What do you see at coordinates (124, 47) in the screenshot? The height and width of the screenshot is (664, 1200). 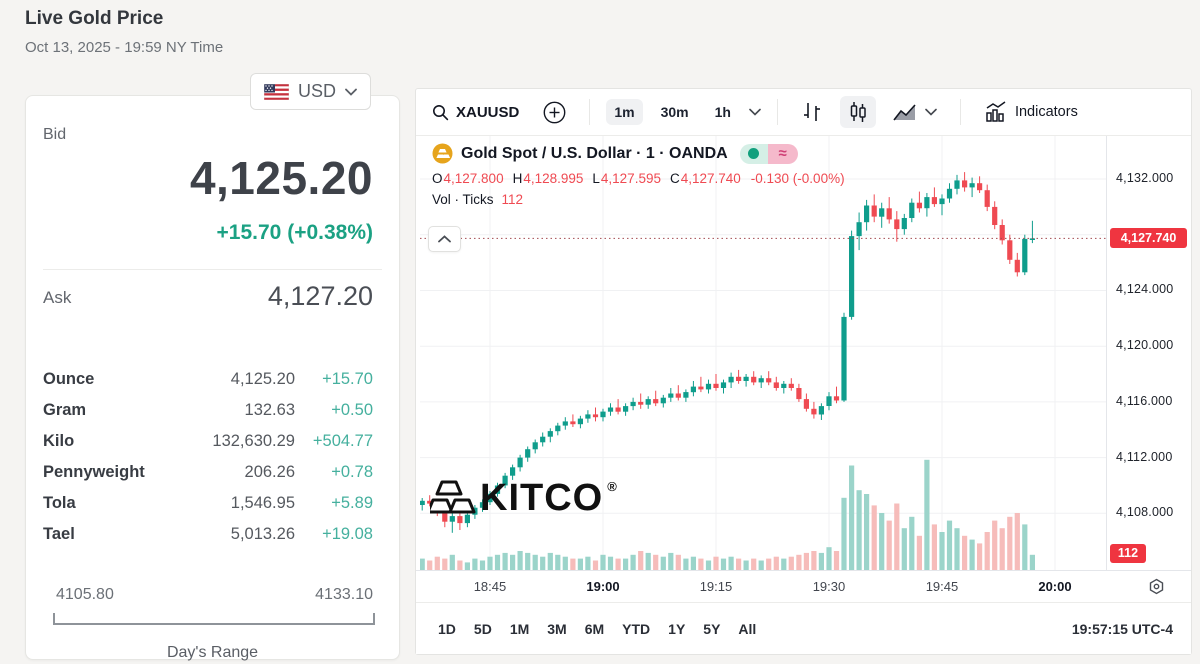 I see `page-subtitle: Oct 13, 2025 - 19:59 NY Time` at bounding box center [124, 47].